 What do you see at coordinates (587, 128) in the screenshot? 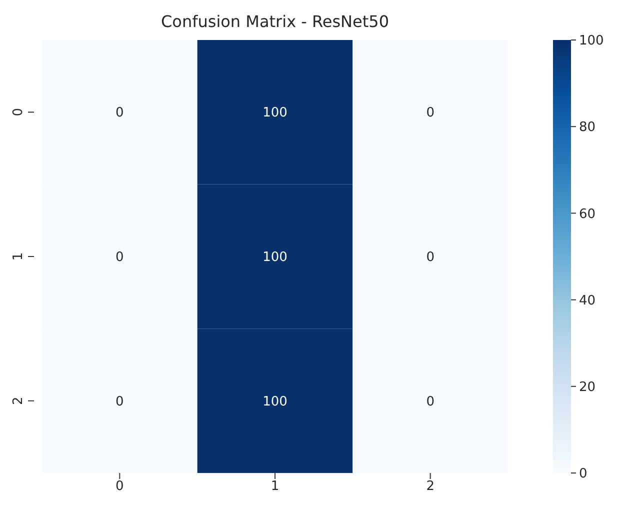
I see `color-bar-label: 80` at bounding box center [587, 128].